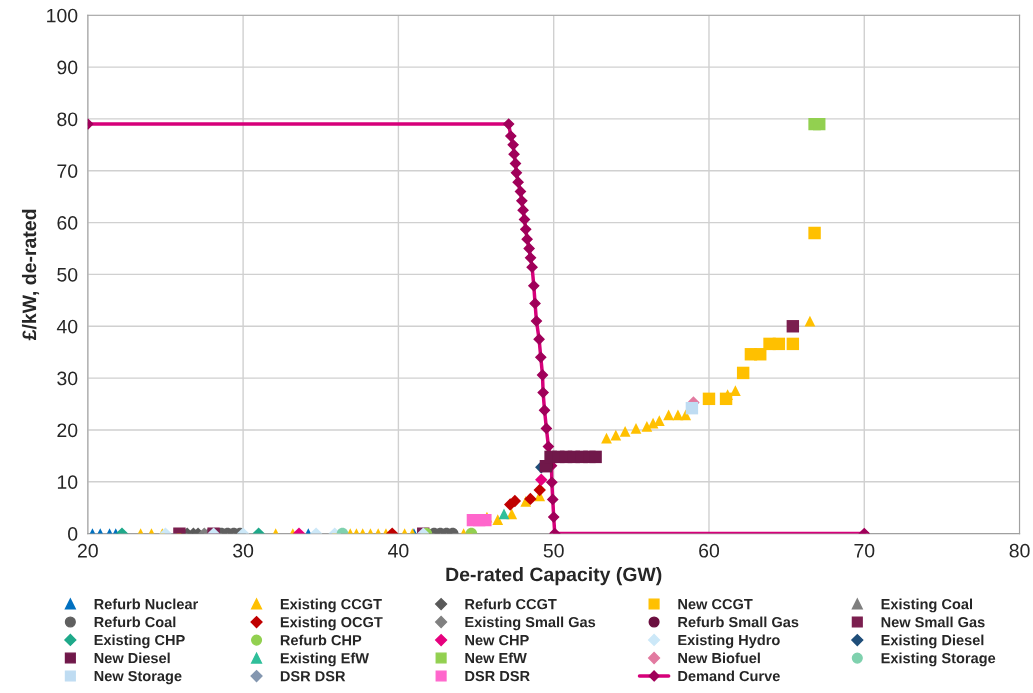  What do you see at coordinates (62, 15) in the screenshot?
I see `y-tick-label: 100` at bounding box center [62, 15].